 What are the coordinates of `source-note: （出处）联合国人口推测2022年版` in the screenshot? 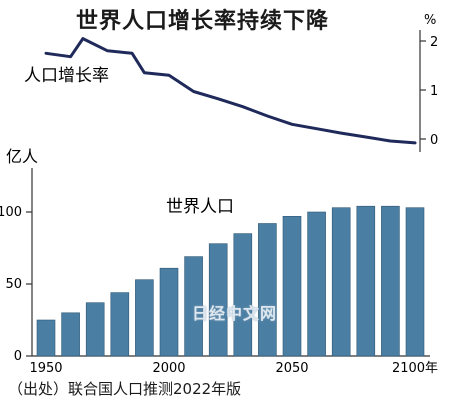 It's located at (125, 389).